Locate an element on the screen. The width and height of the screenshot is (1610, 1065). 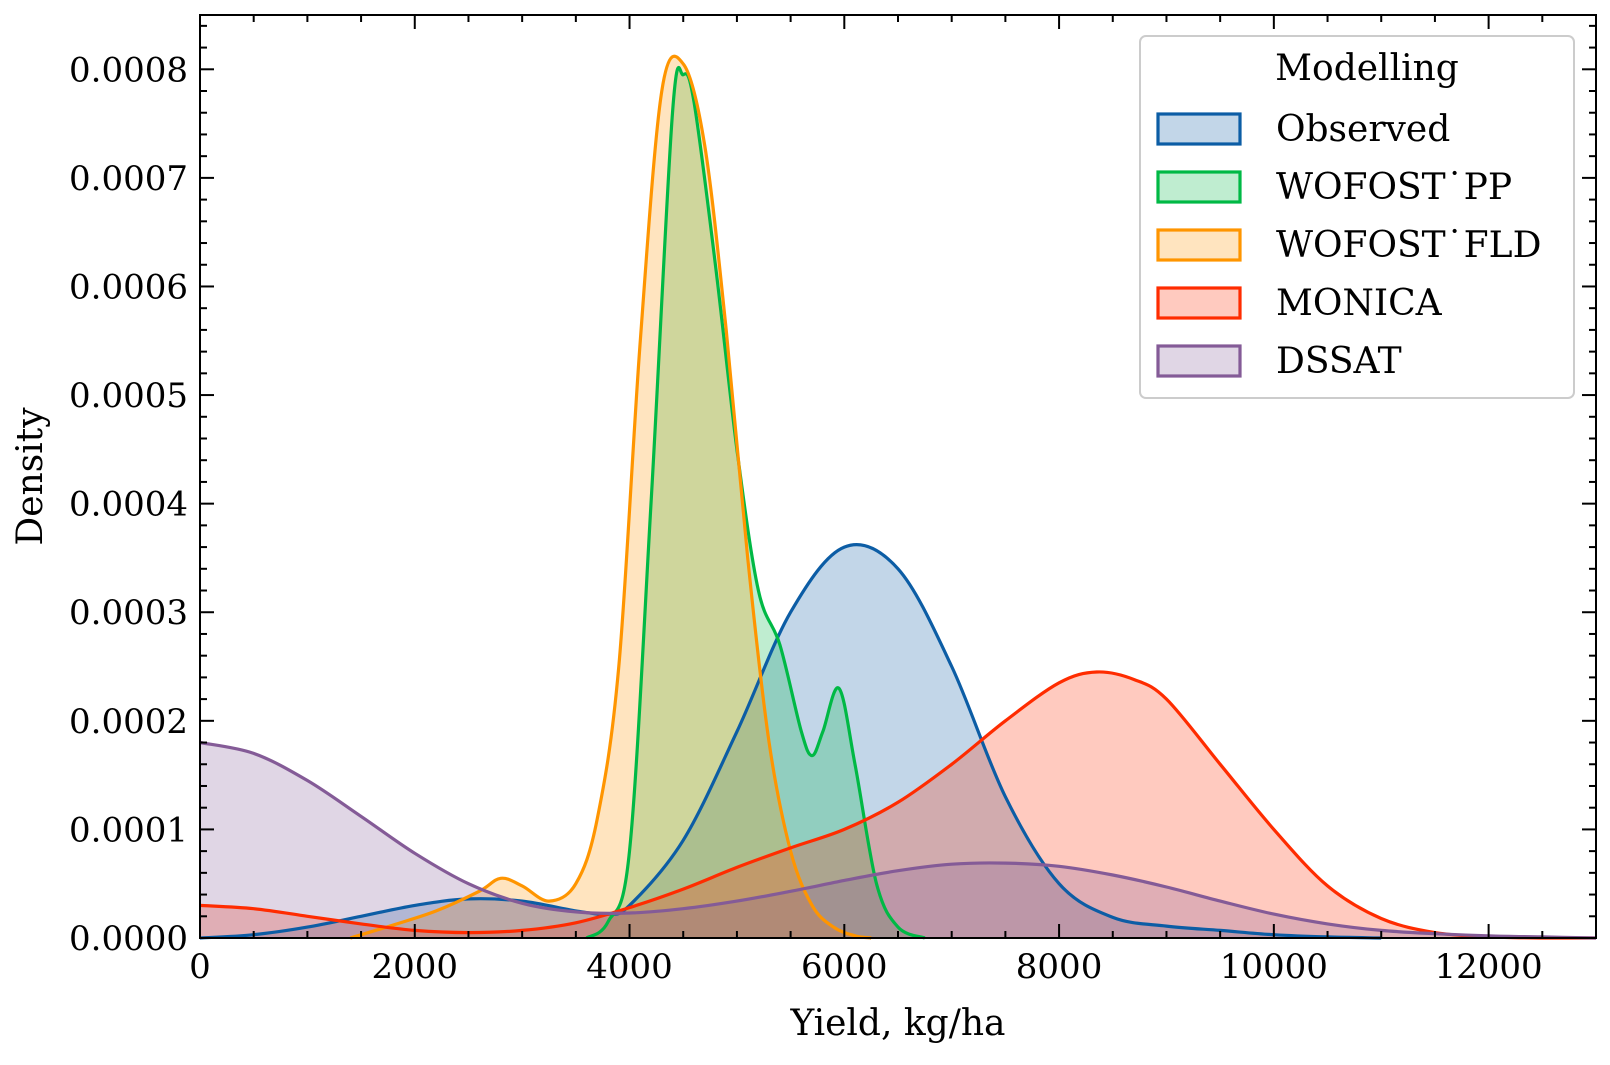
y-tick-label: 0.0001 is located at coordinates (128, 830).